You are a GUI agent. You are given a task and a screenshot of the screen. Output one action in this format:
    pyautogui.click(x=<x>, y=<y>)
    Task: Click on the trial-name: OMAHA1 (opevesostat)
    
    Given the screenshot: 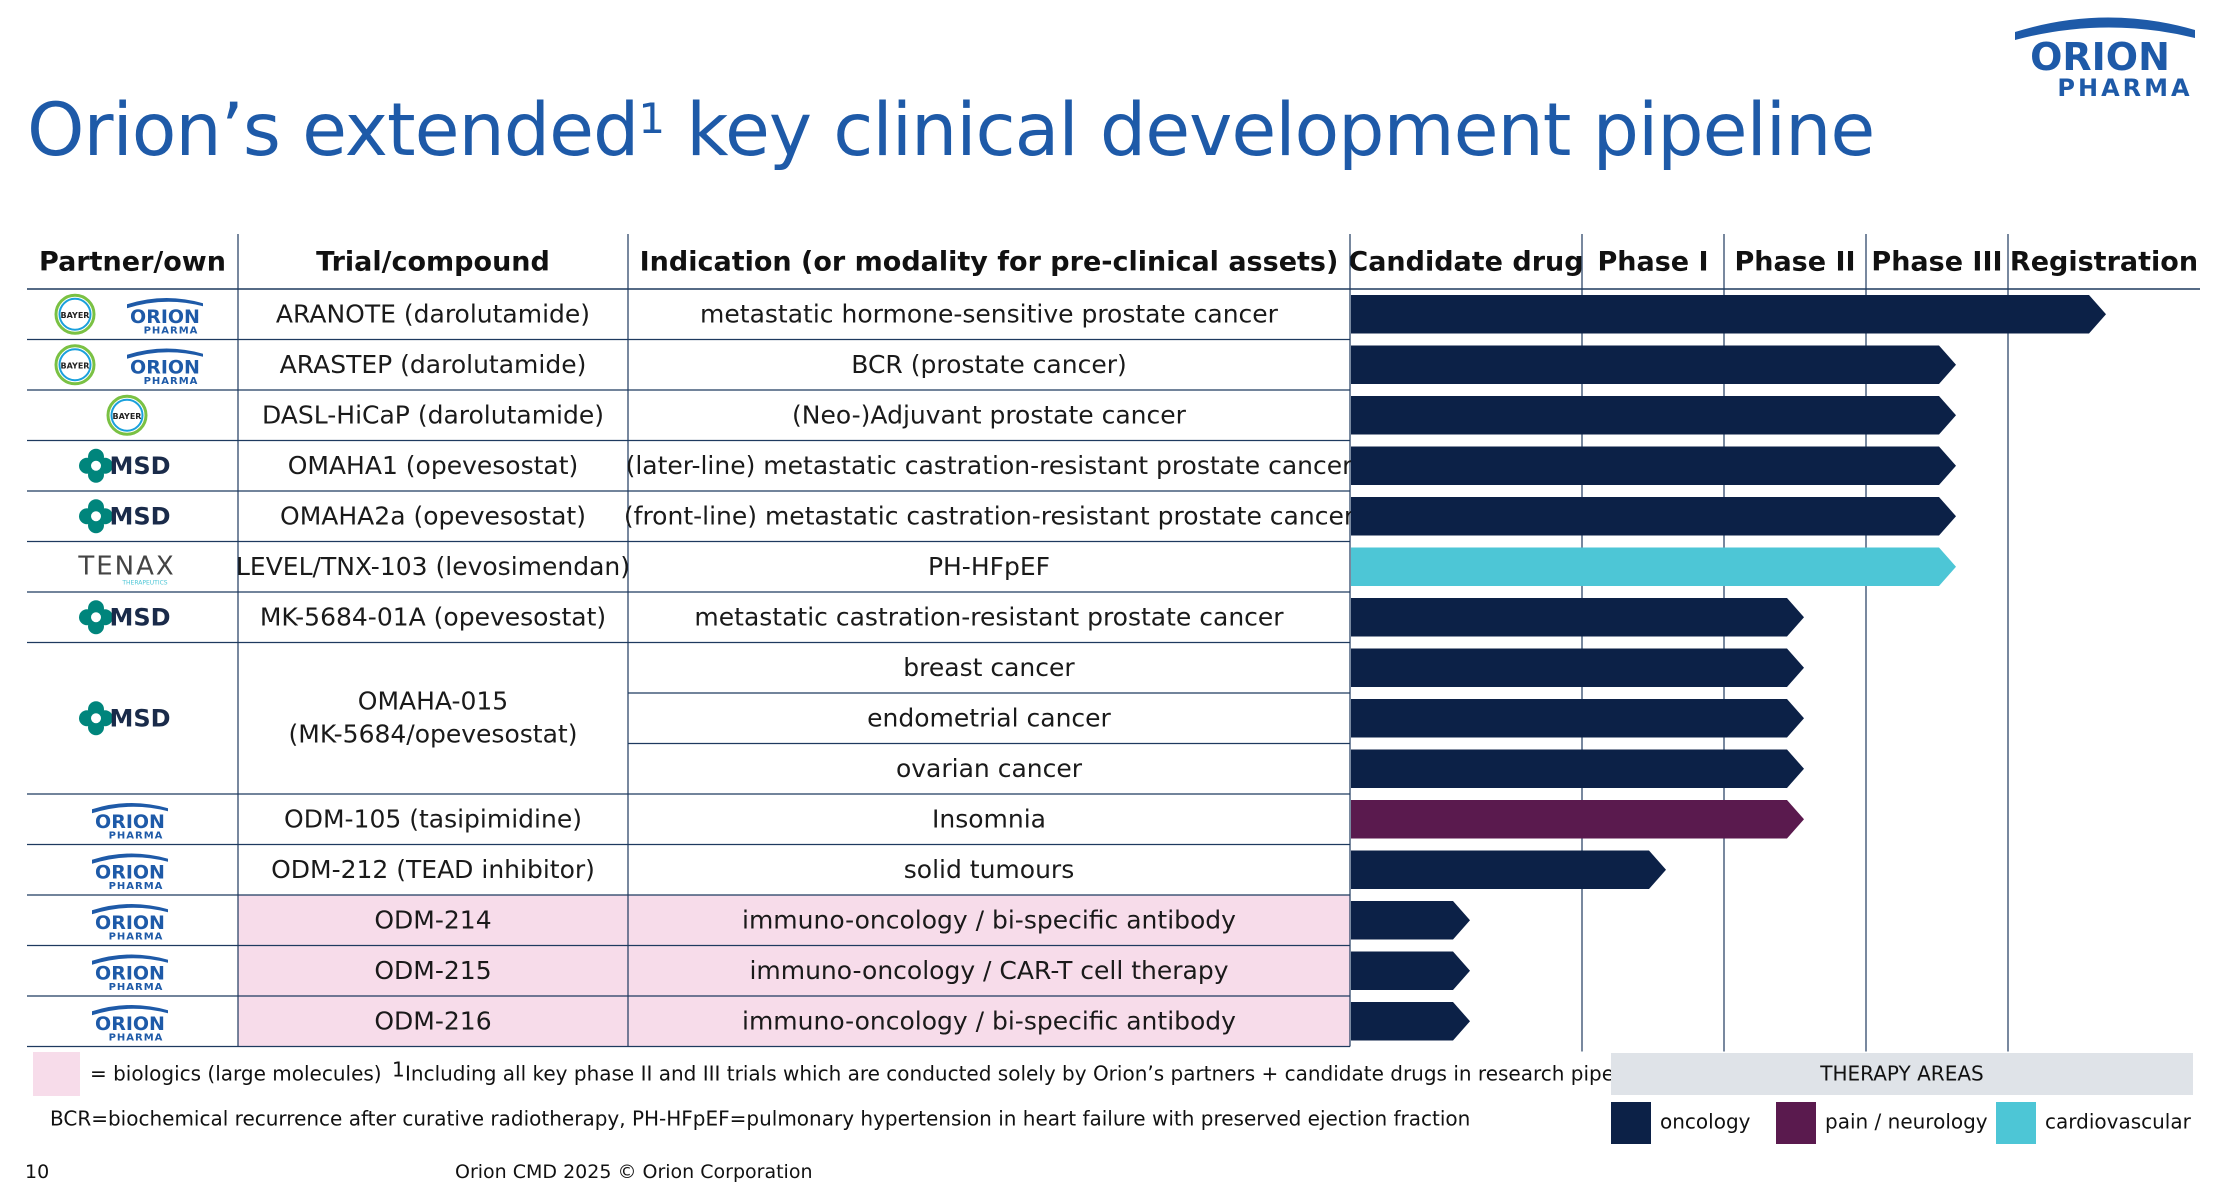 What is the action you would take?
    pyautogui.click(x=433, y=465)
    